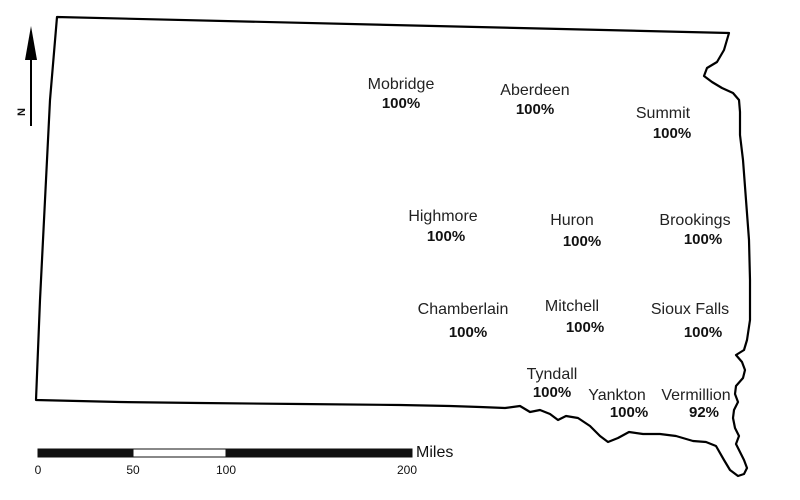  I want to click on site-name: Chamberlain, so click(463, 309).